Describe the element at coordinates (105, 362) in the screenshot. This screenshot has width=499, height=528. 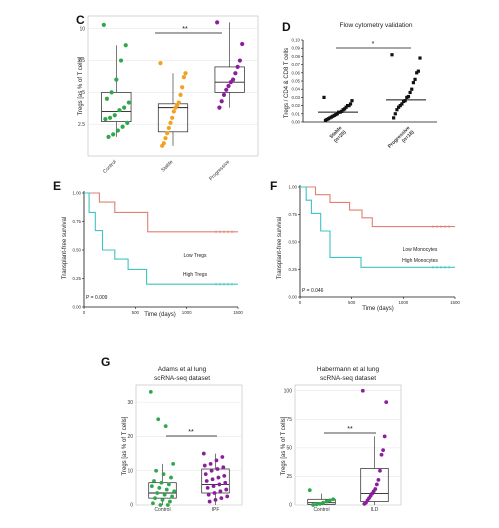
I see `panel-g-letter: G` at that location.